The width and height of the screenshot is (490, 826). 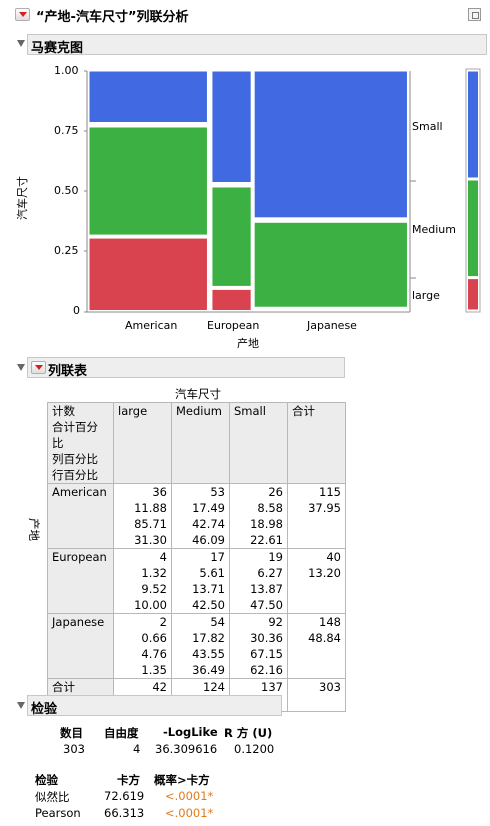 I want to click on right-label-large: large, so click(x=426, y=295).